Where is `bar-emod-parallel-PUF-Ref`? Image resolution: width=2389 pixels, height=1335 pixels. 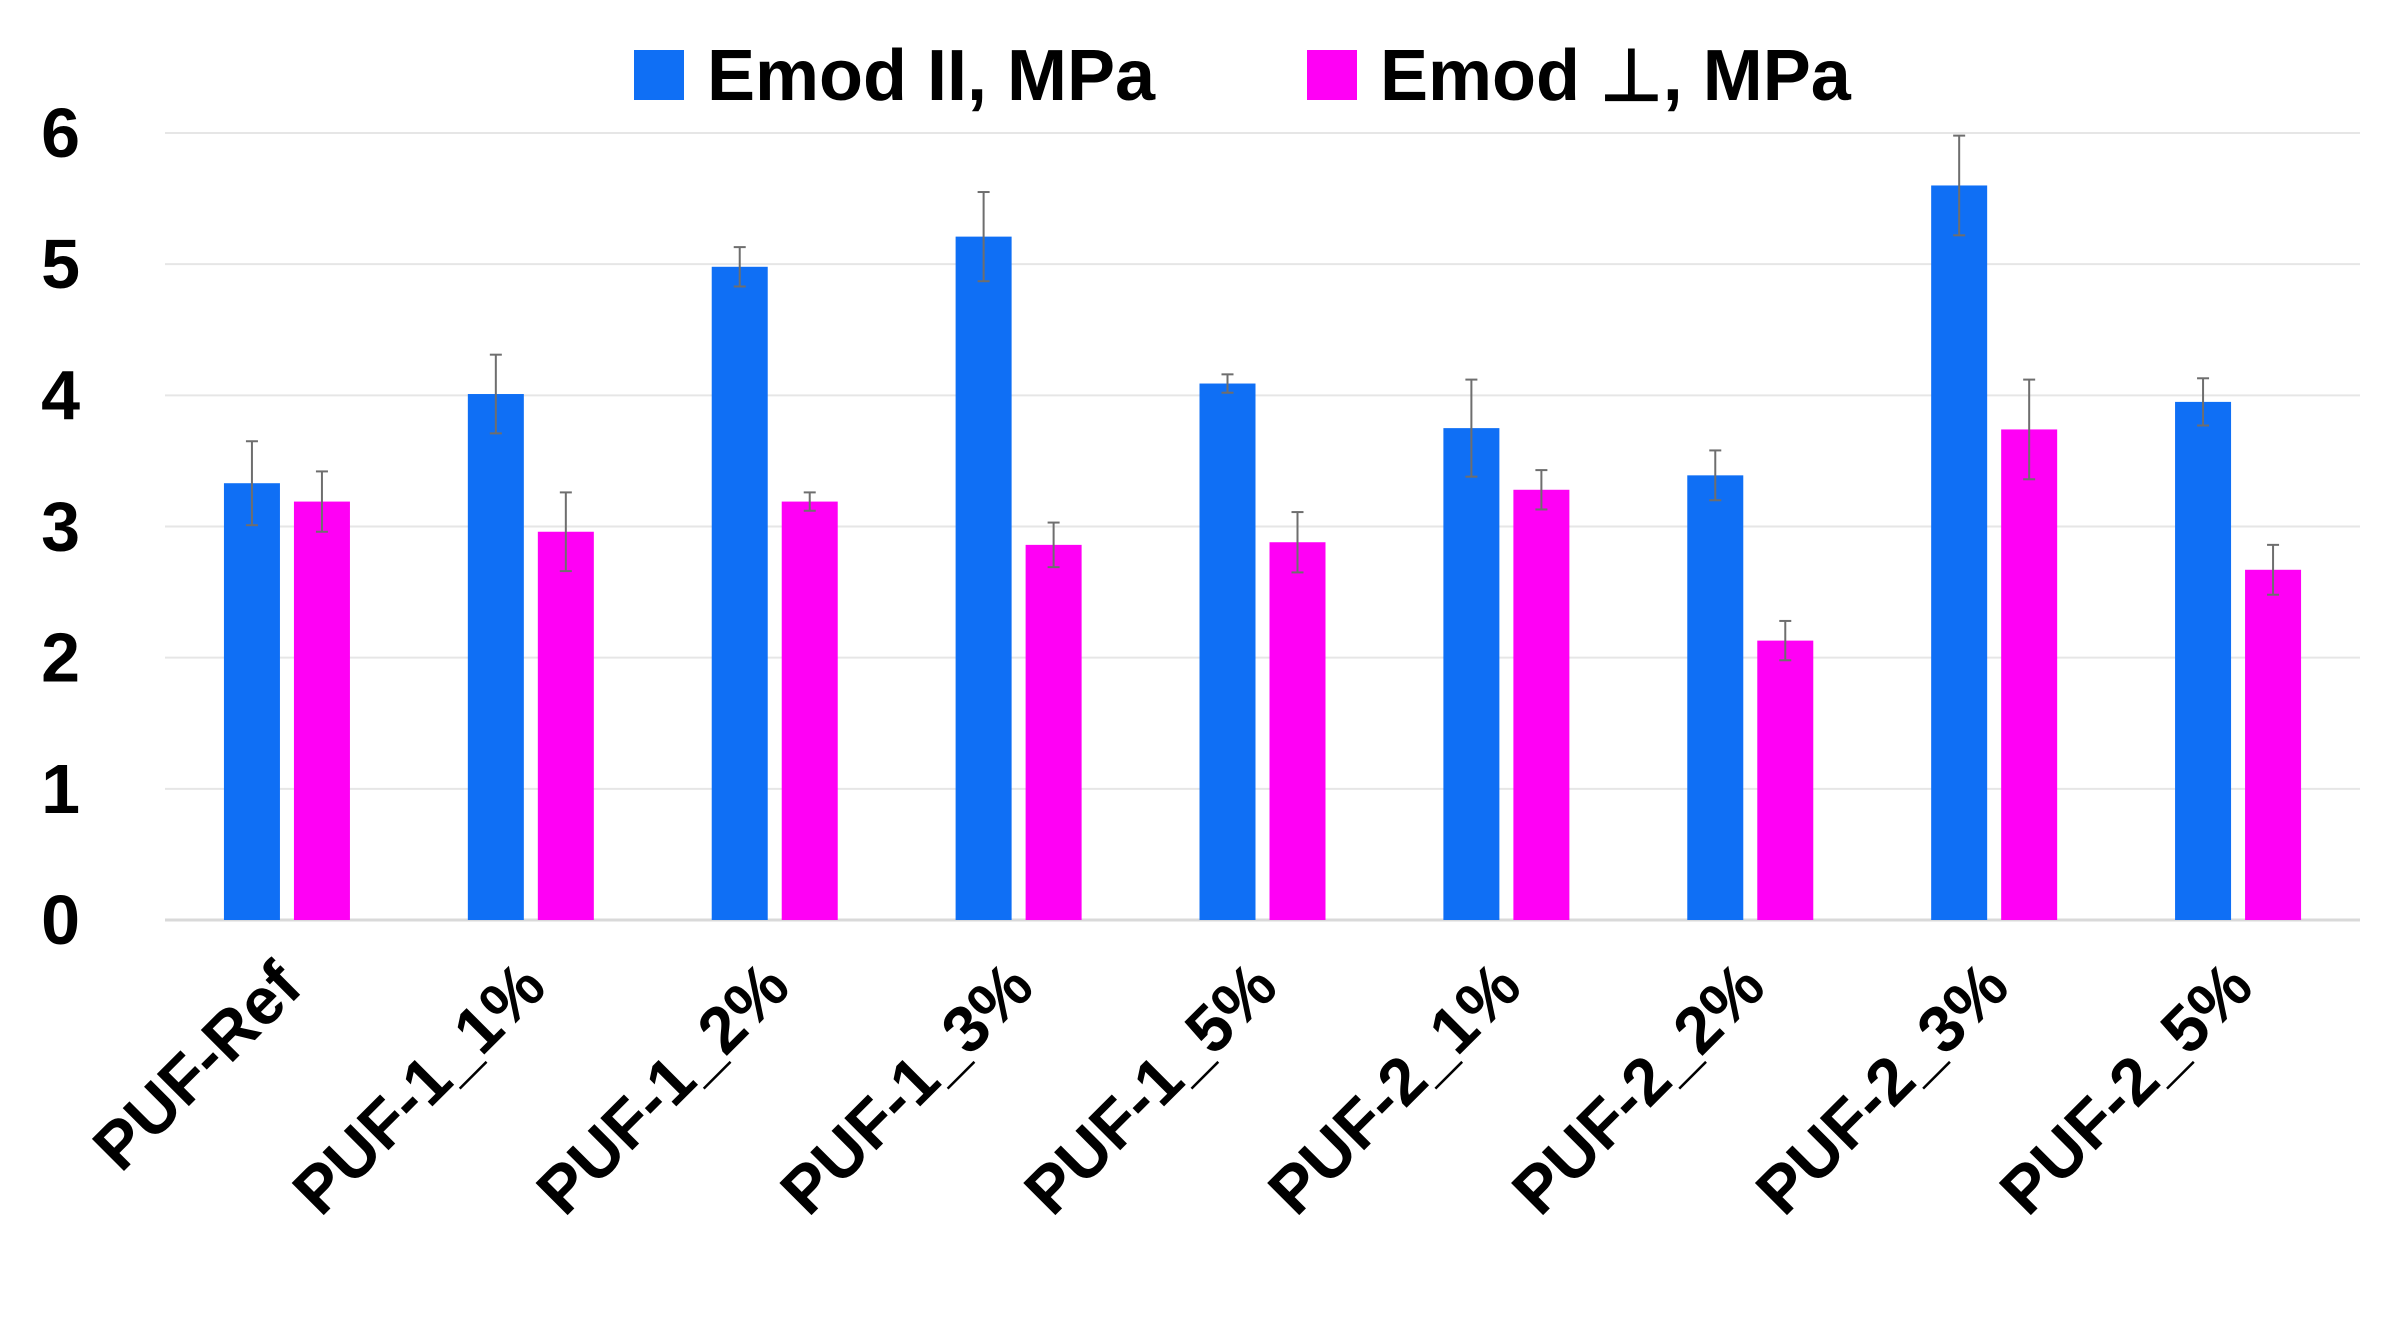
bar-emod-parallel-PUF-Ref is located at coordinates (251, 701).